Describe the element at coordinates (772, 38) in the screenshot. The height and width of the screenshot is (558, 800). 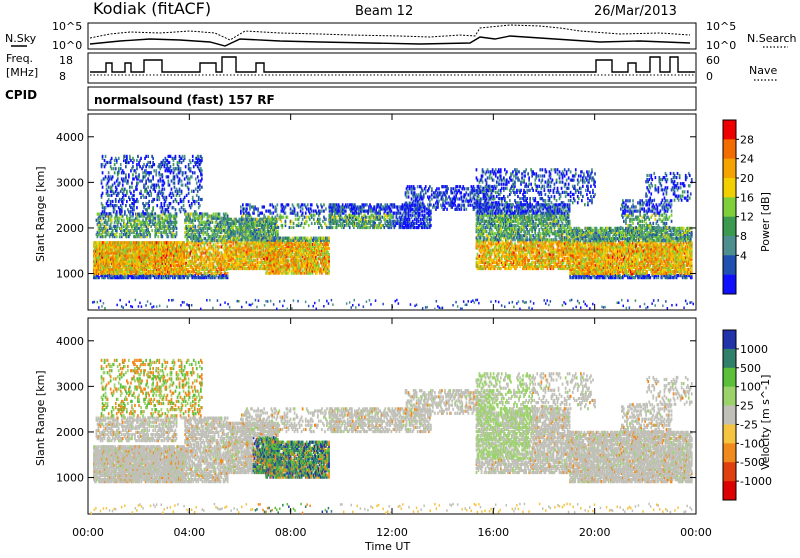
I see `noise-right-label: N.Search` at that location.